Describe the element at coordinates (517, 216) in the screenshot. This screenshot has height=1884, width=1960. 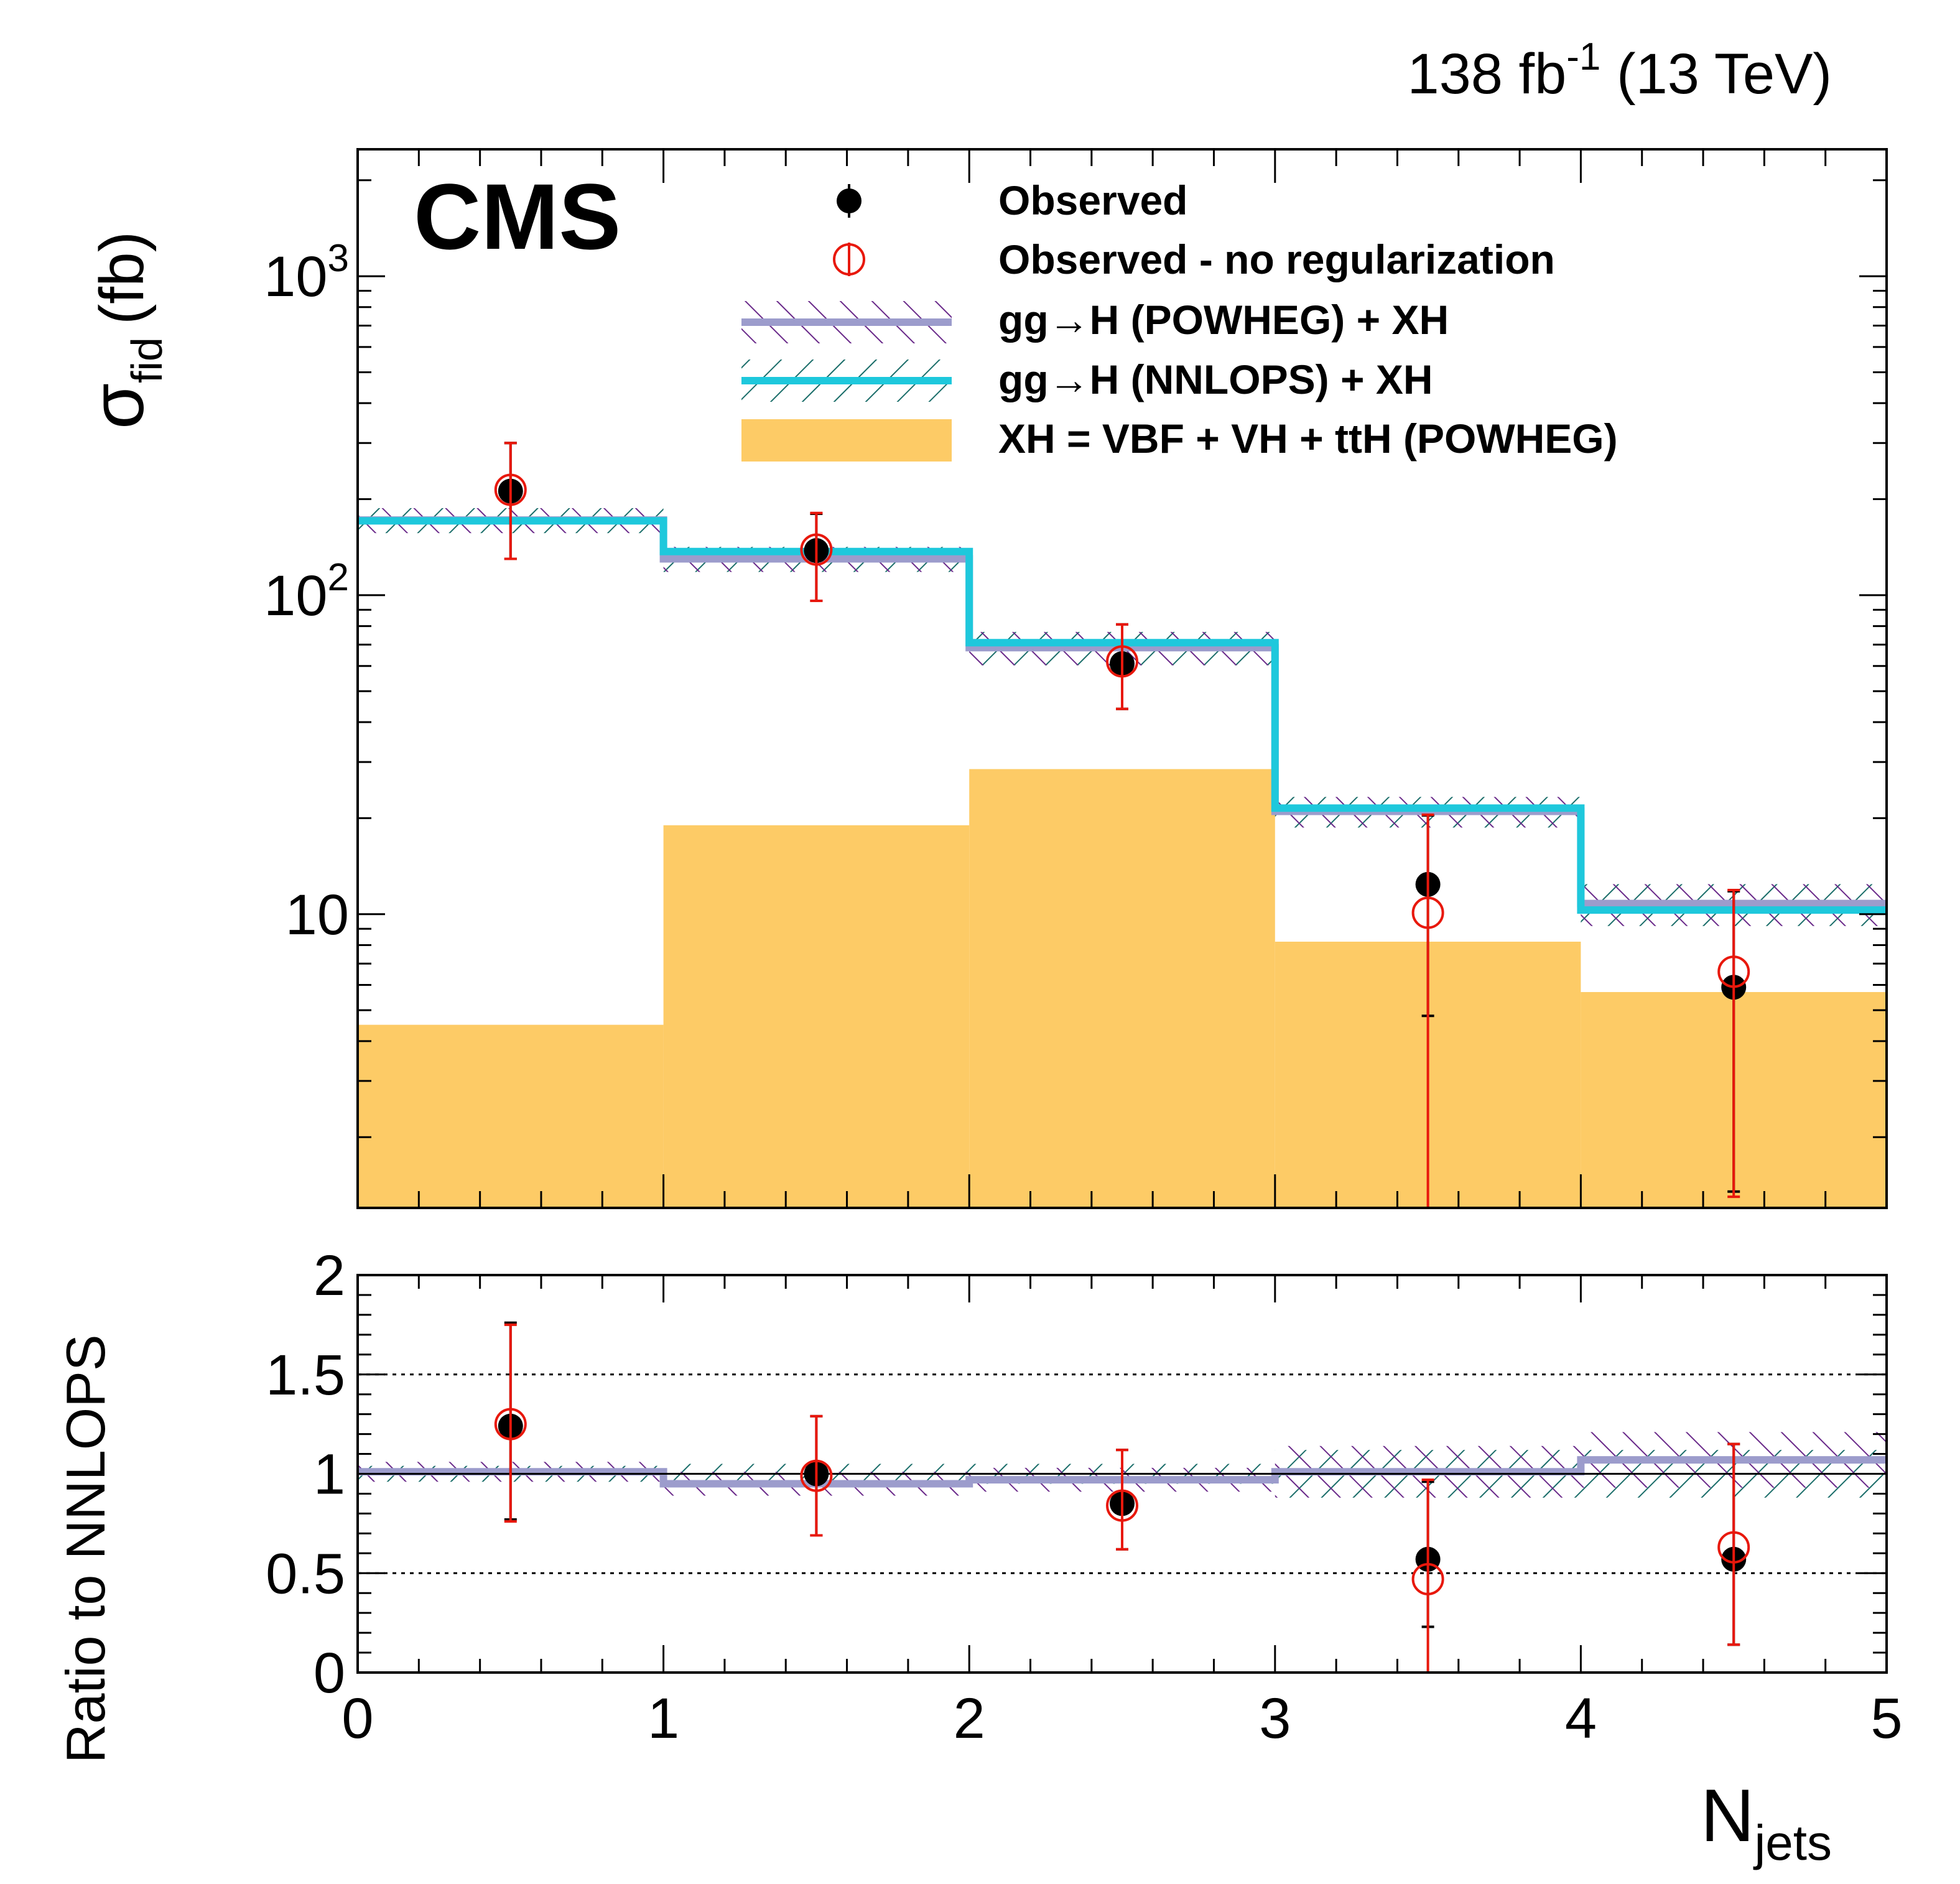
I see `cms-label: CMS` at that location.